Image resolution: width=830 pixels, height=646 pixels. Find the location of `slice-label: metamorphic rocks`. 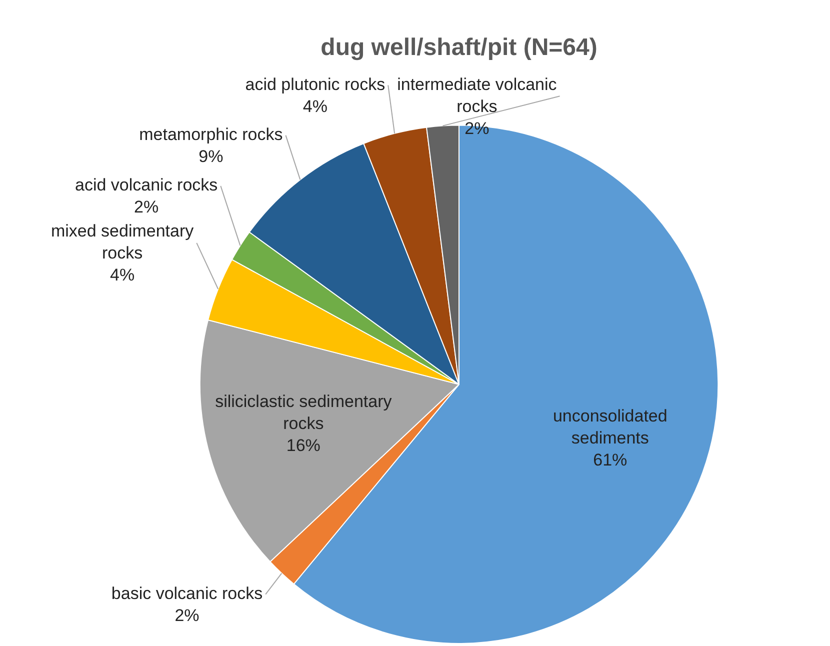

slice-label: metamorphic rocks is located at coordinates (211, 134).